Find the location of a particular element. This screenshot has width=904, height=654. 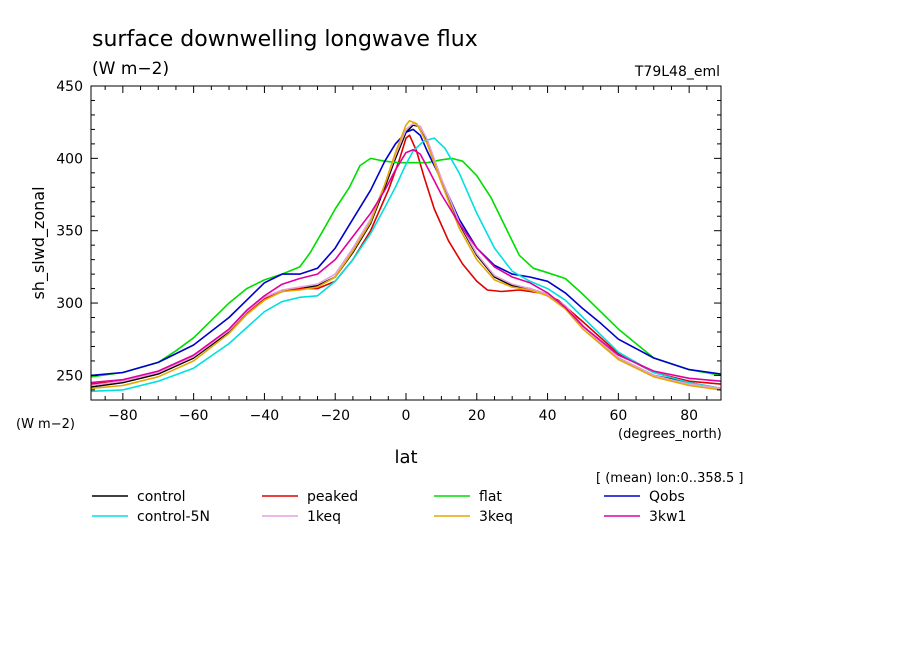

x-tick-label: 0 is located at coordinates (406, 416).